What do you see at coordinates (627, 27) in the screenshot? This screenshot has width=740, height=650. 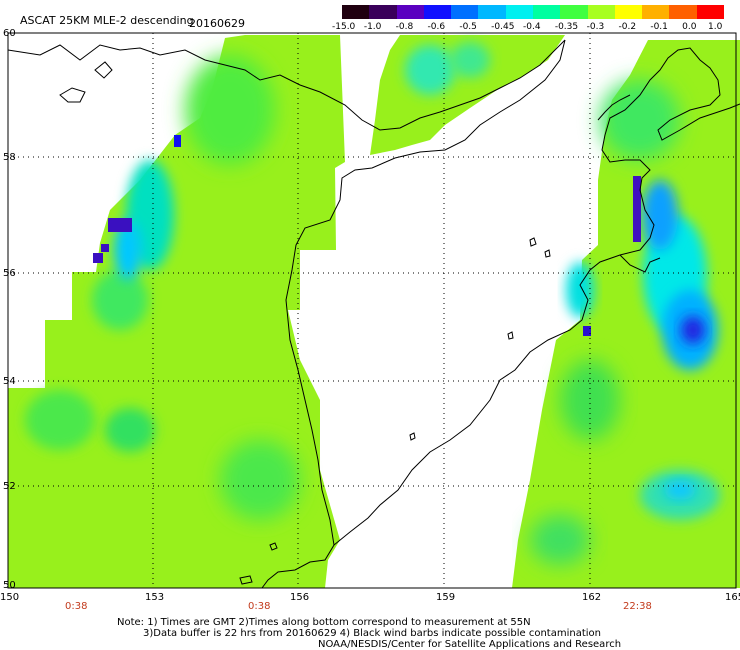 I see `colorbar-label: -0.2` at bounding box center [627, 27].